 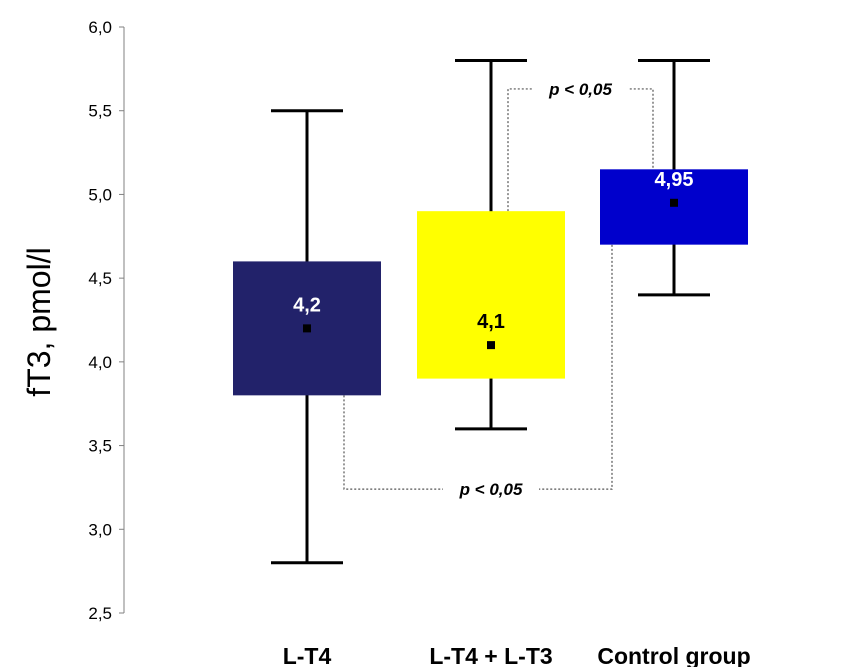 What do you see at coordinates (100, 194) in the screenshot?
I see `y-tick-label: 5,0` at bounding box center [100, 194].